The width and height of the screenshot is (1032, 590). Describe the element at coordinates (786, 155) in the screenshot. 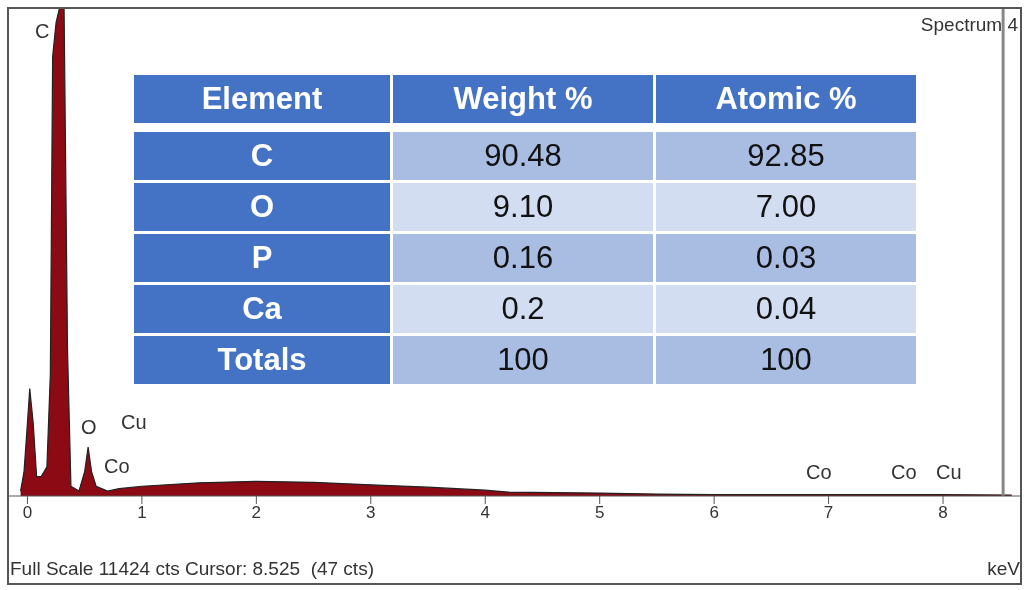

I see `text: 92.85` at that location.